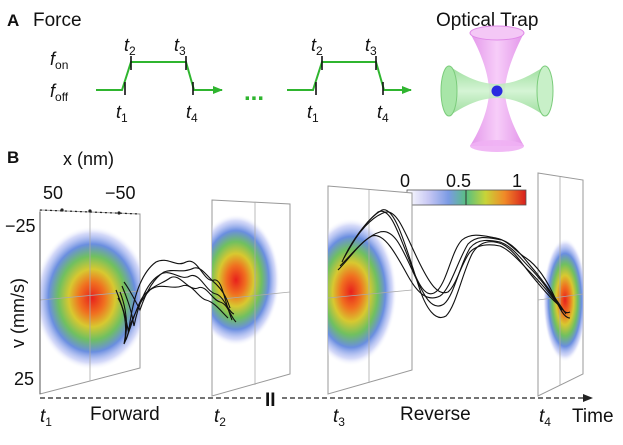  What do you see at coordinates (545, 91) in the screenshot?
I see `horizontal-beam-right-cap` at bounding box center [545, 91].